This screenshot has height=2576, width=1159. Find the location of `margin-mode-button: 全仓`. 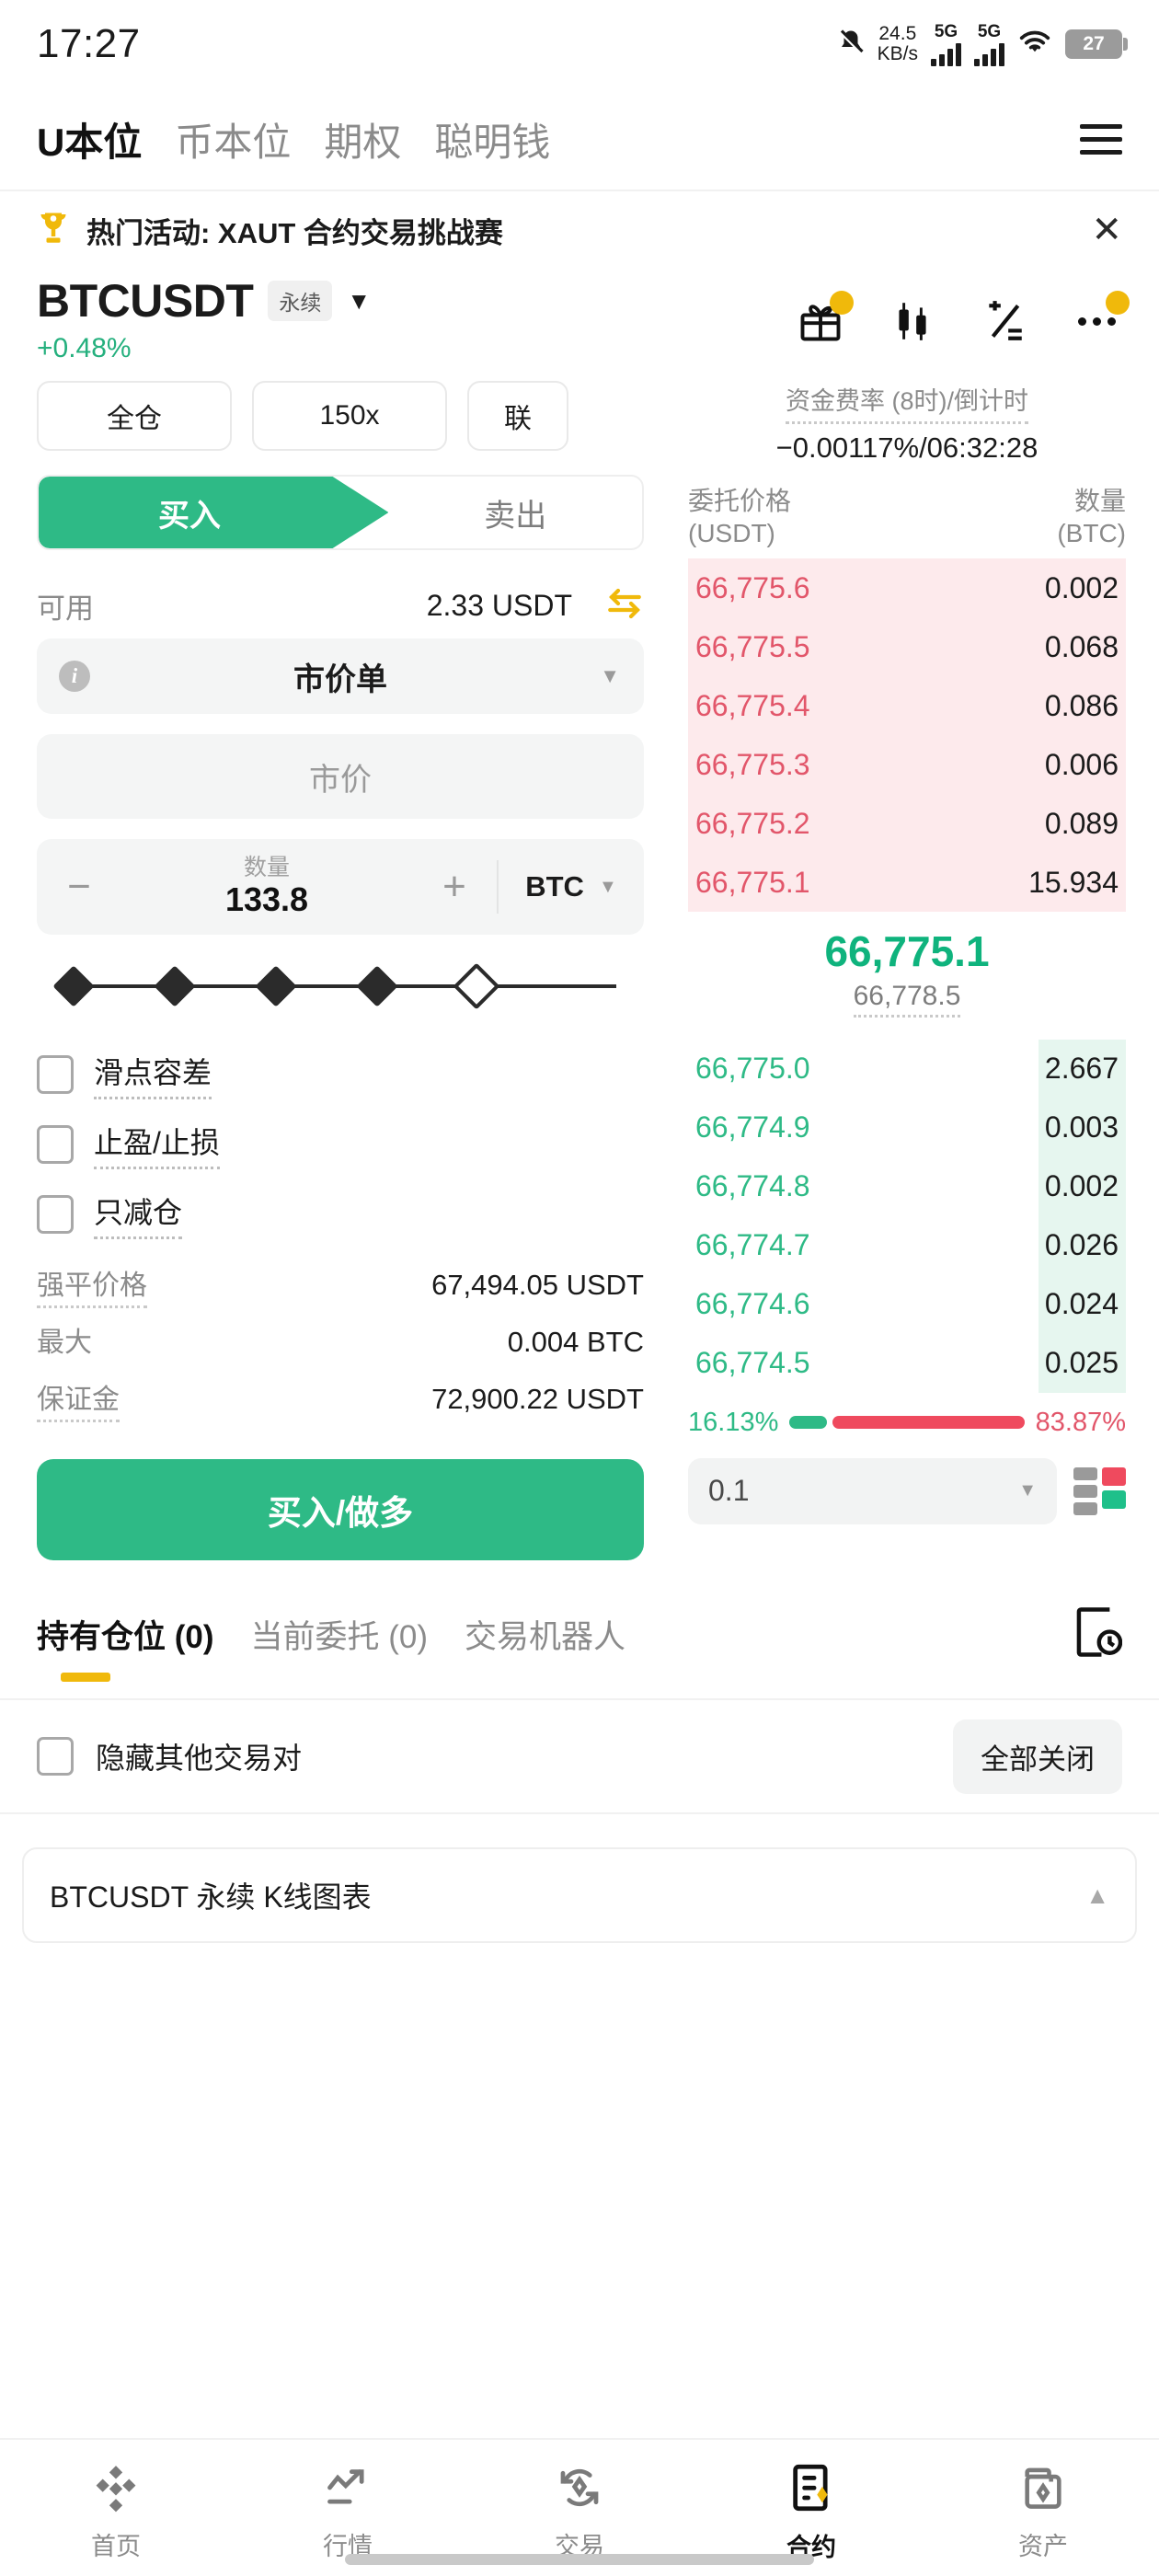

margin-mode-button: 全仓 is located at coordinates (134, 416).